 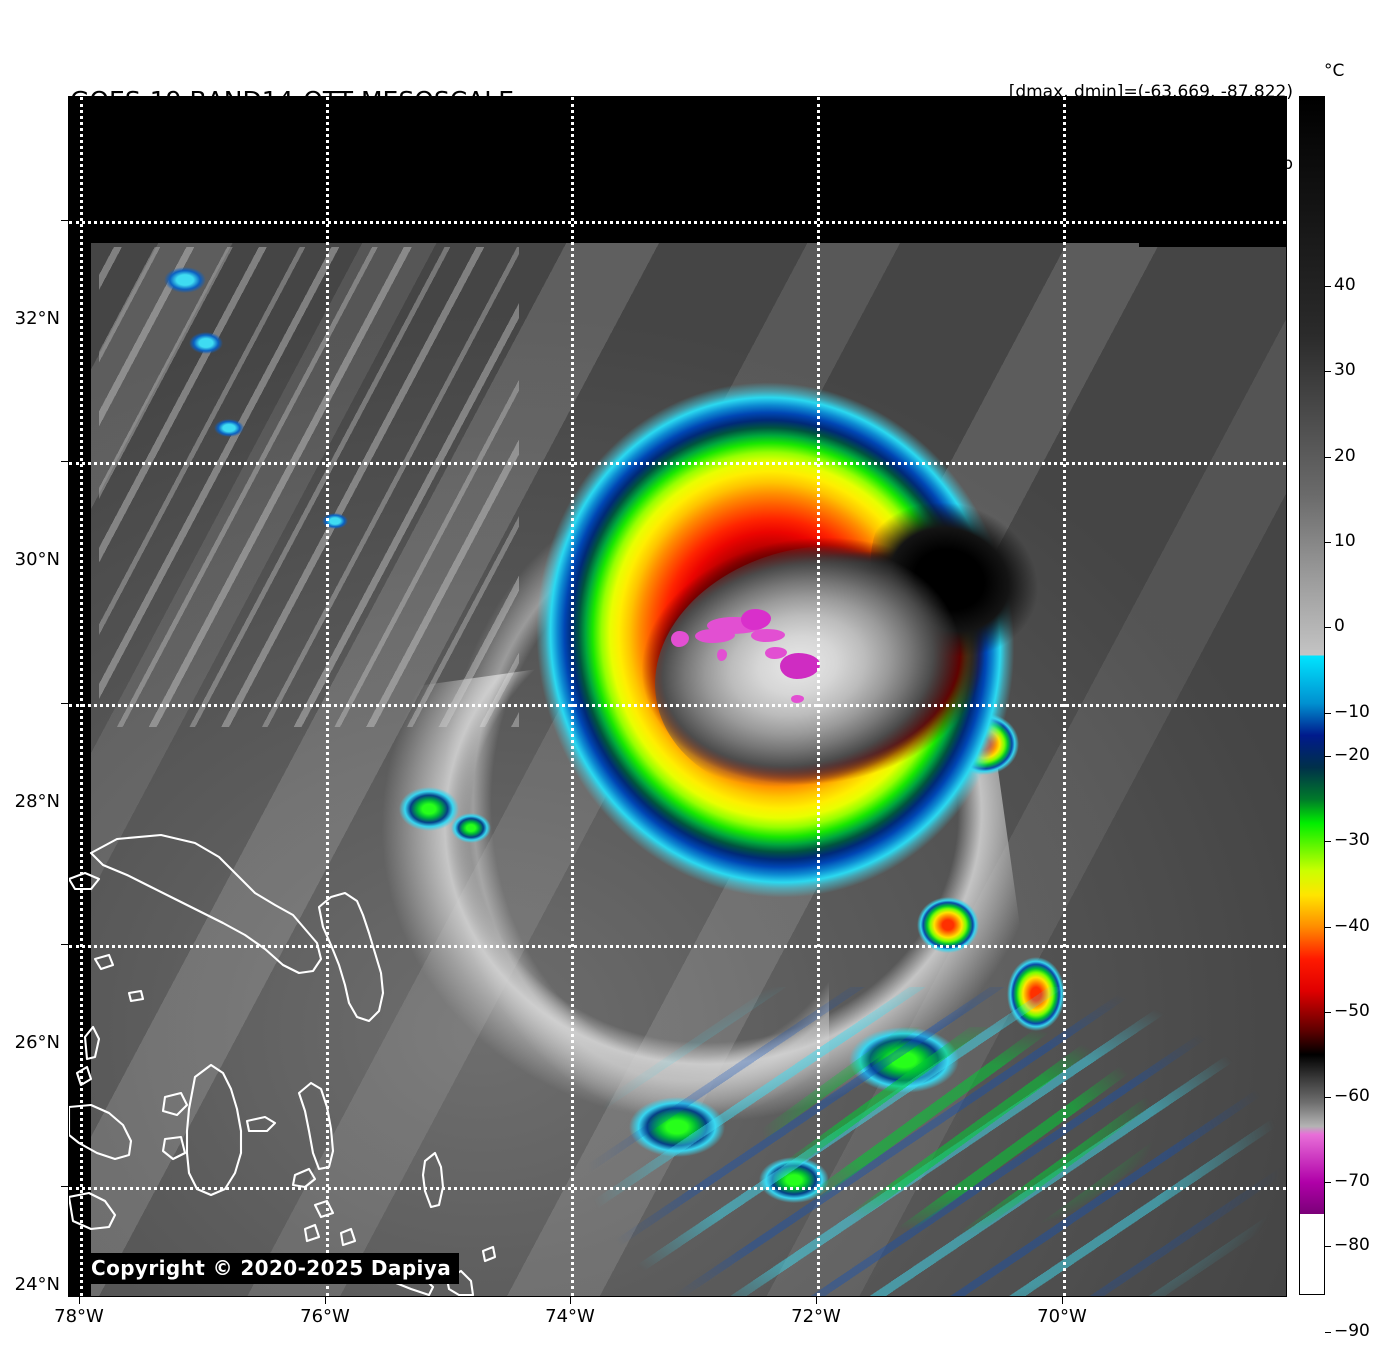 What do you see at coordinates (1352, 1181) in the screenshot?
I see `colorbar-tick-label: −70` at bounding box center [1352, 1181].